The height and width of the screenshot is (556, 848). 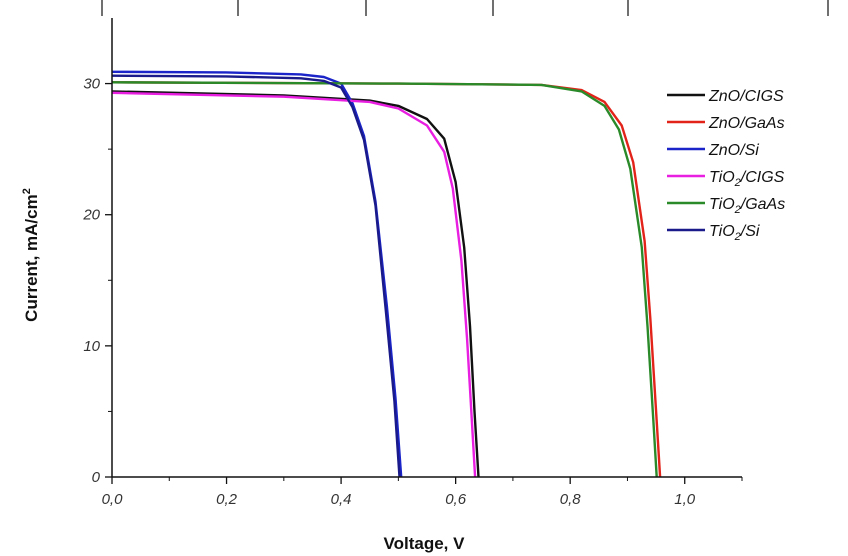 What do you see at coordinates (746, 123) in the screenshot?
I see `legend-label: ZnO/GaAs` at bounding box center [746, 123].